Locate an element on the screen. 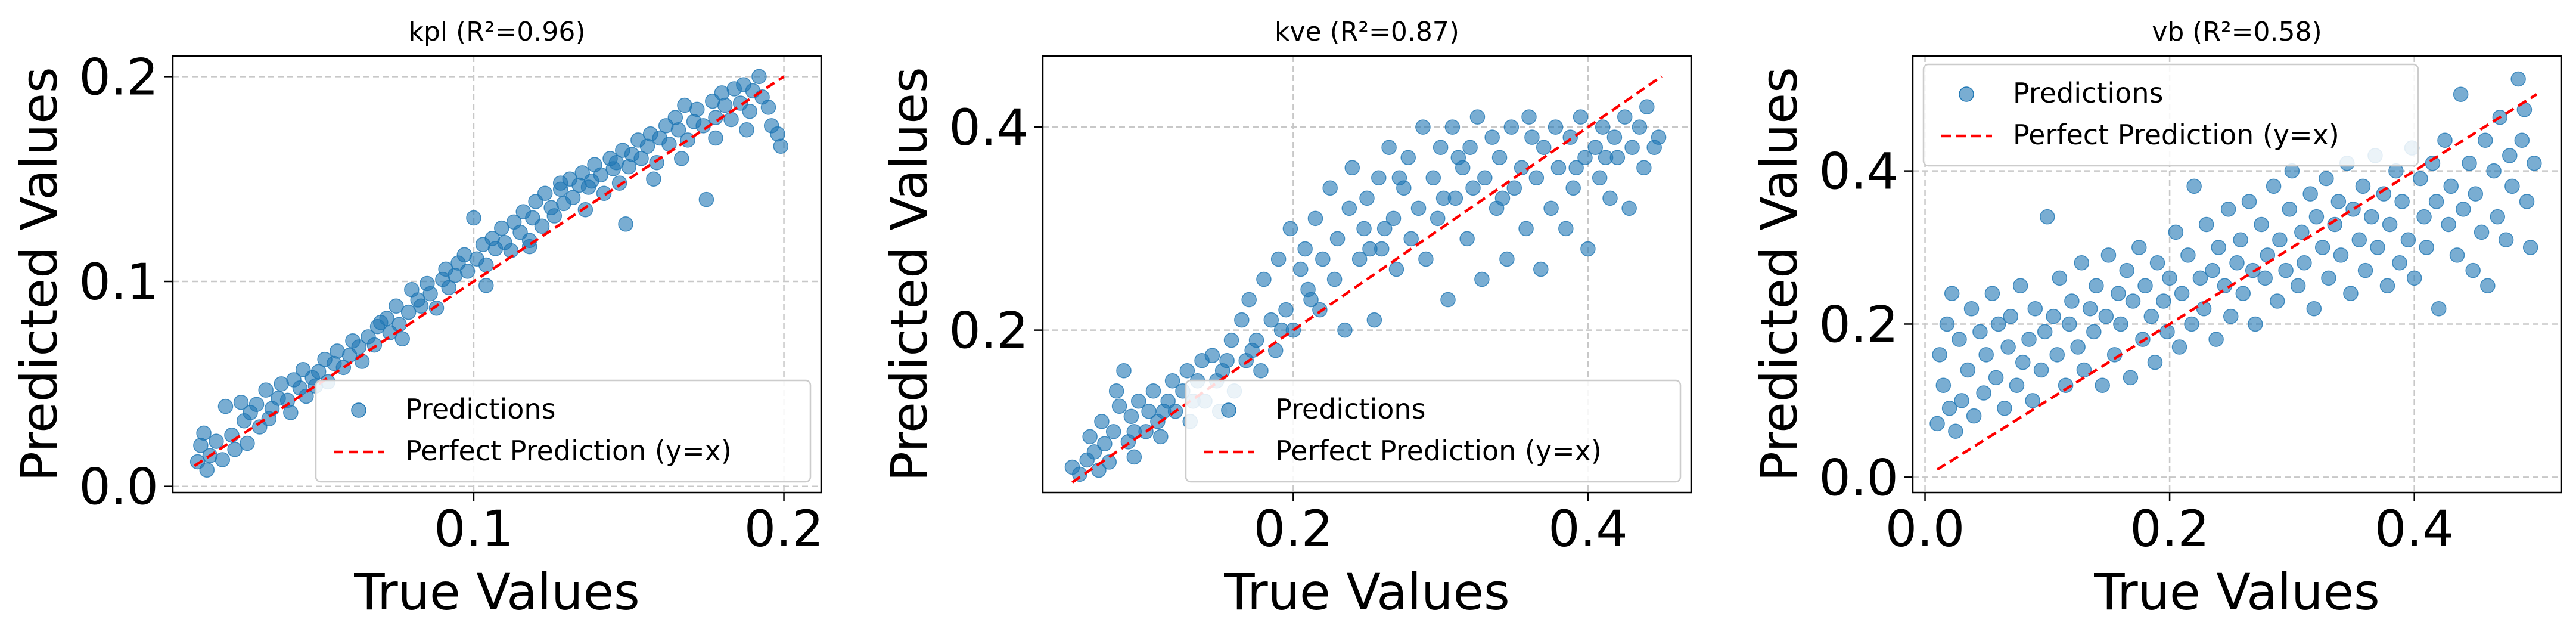  x-tick-label: 0.2 is located at coordinates (1294, 529).